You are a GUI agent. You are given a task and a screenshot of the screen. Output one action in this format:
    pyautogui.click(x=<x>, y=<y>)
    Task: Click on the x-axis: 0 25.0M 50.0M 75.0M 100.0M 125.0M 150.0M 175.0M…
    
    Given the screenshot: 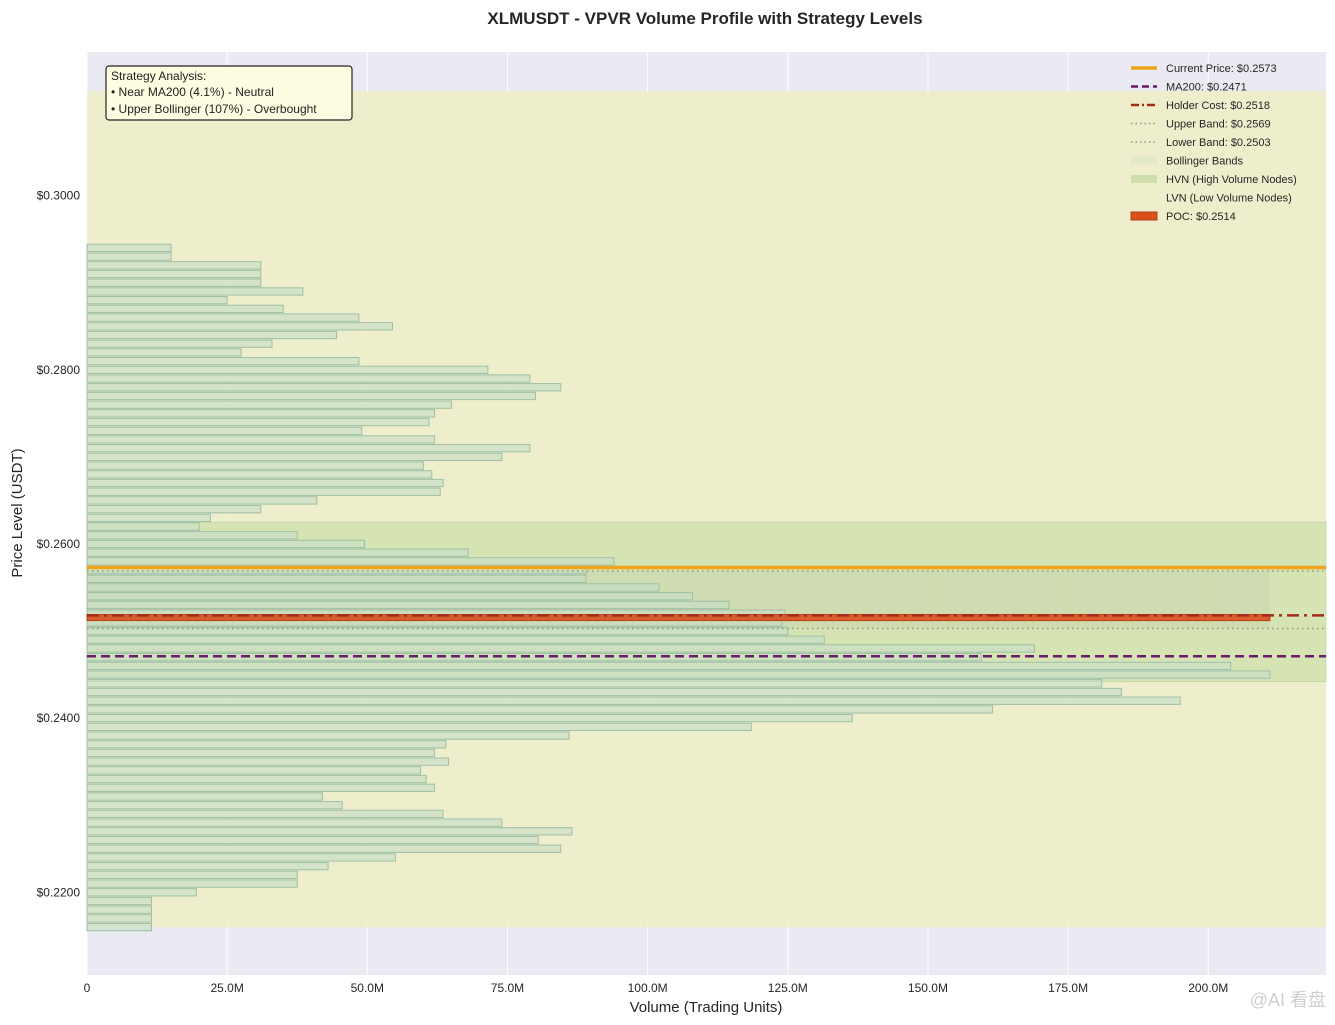 What is the action you would take?
    pyautogui.click(x=656, y=988)
    